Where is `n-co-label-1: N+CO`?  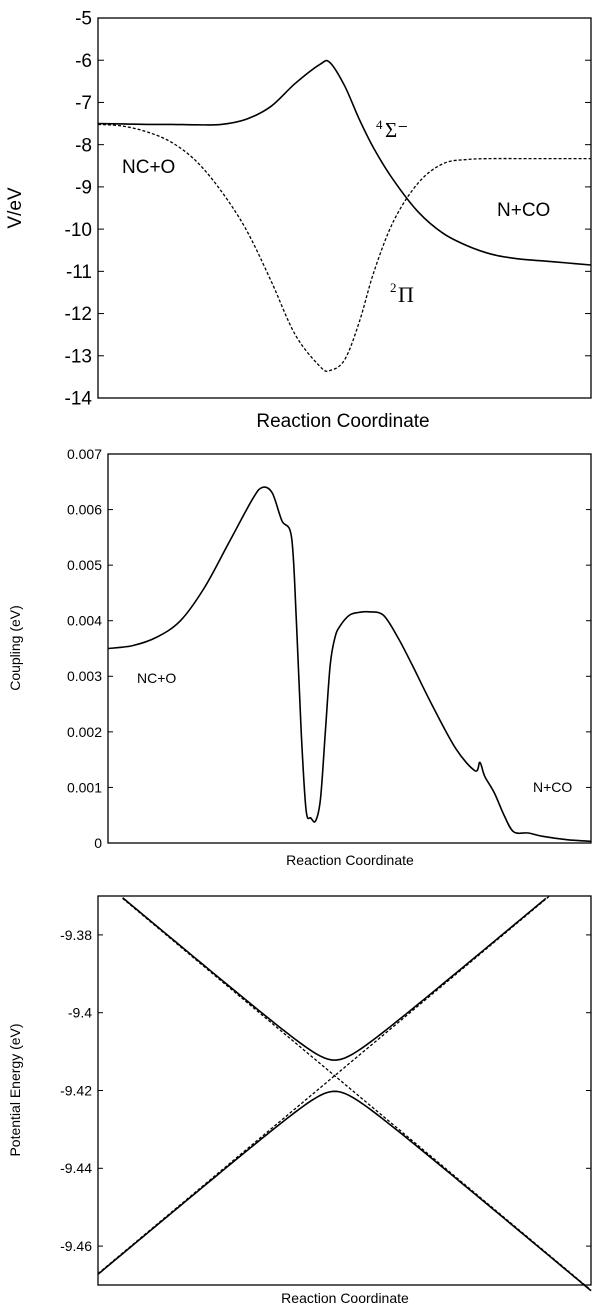 n-co-label-1: N+CO is located at coordinates (523, 210).